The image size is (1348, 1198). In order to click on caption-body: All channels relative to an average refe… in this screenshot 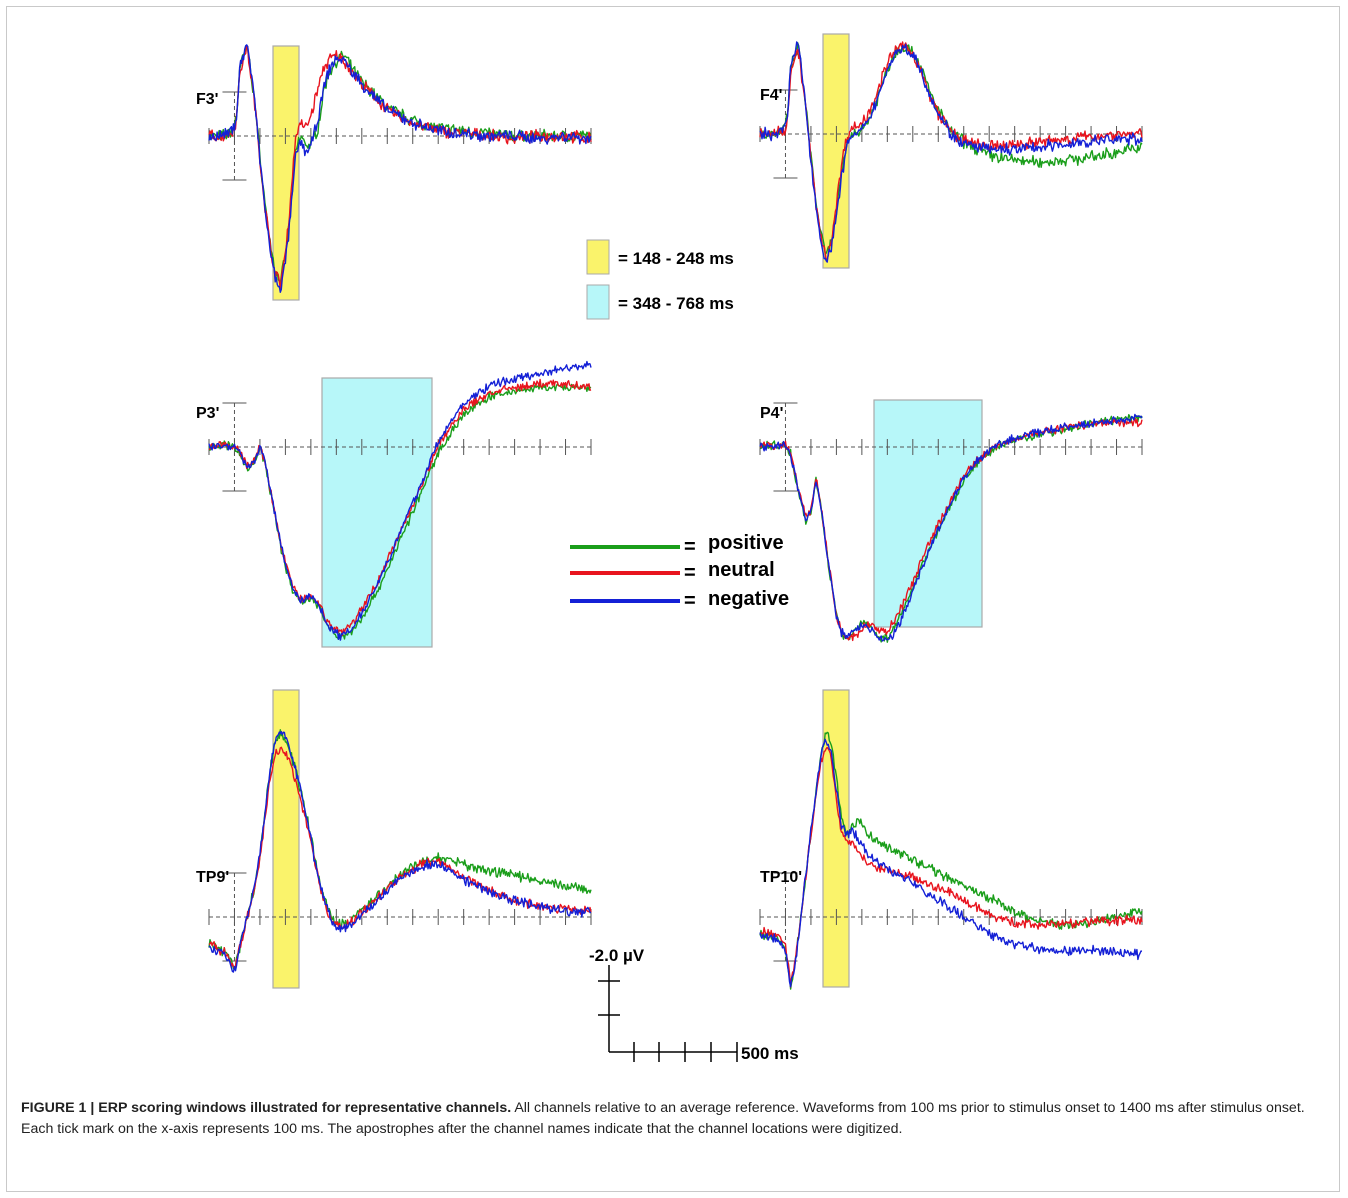, I will do `click(663, 1118)`.